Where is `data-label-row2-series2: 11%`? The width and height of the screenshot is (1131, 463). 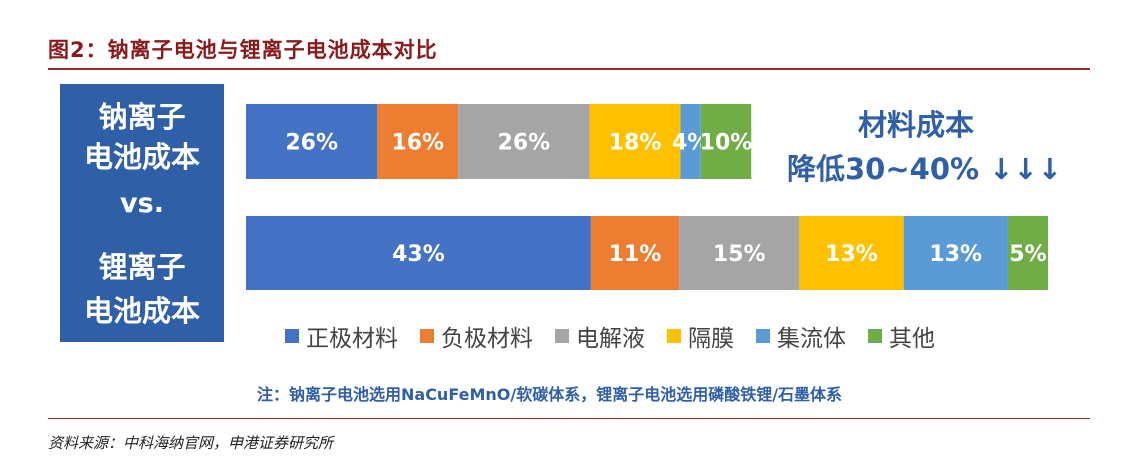
data-label-row2-series2: 11% is located at coordinates (635, 254).